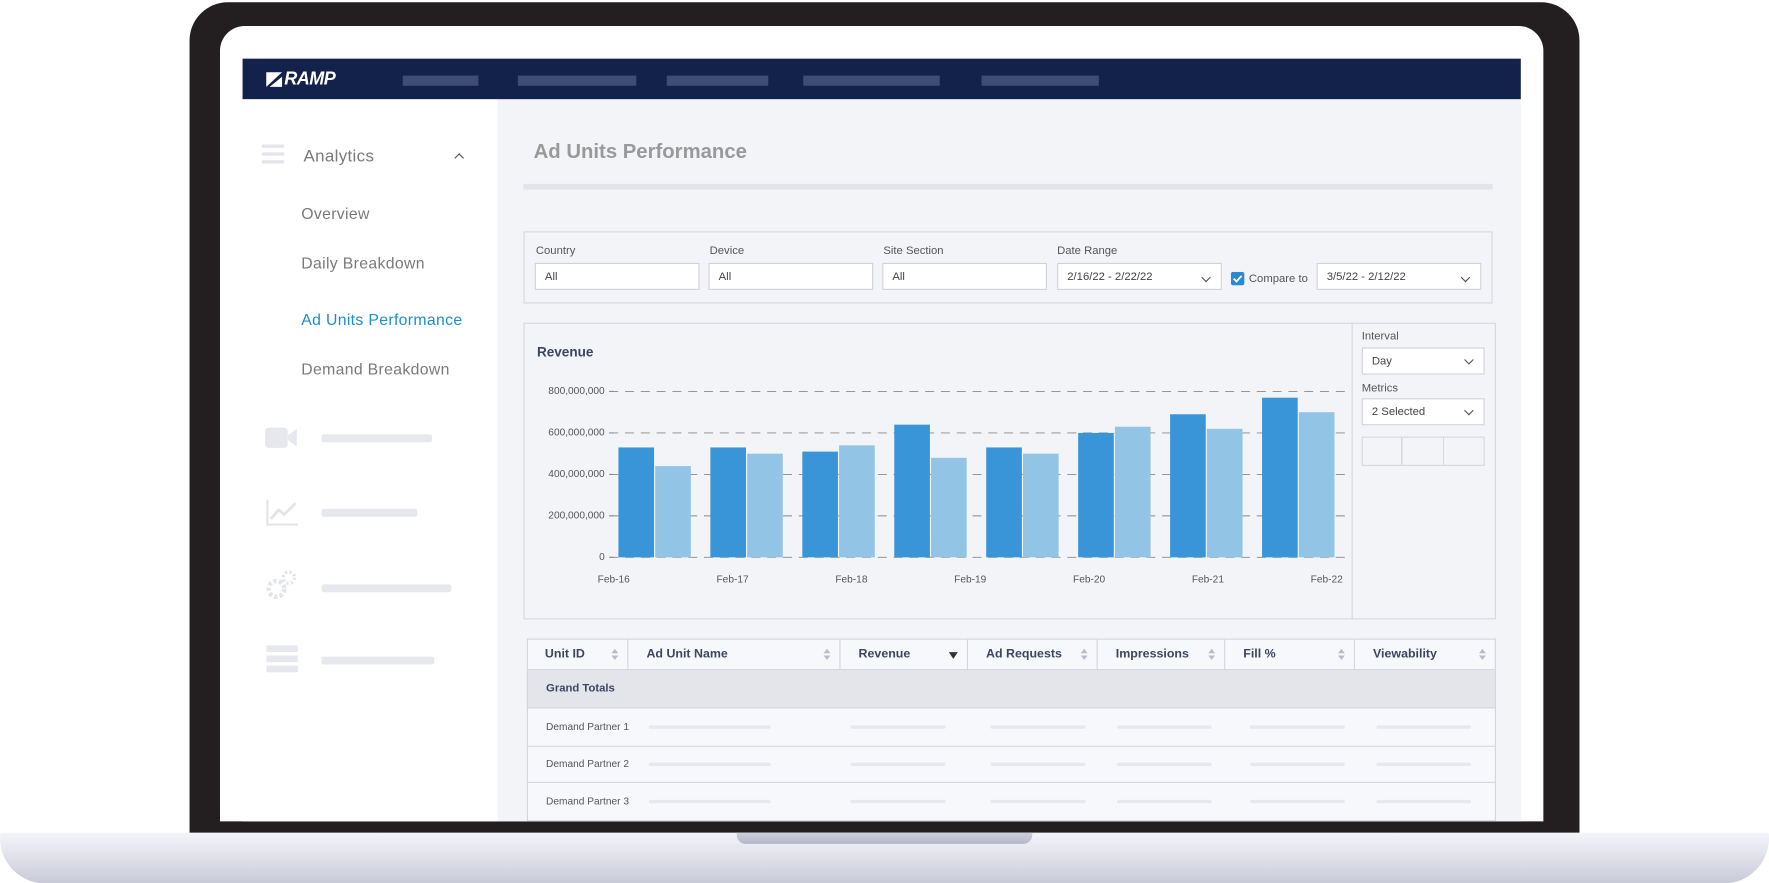 Image resolution: width=1769 pixels, height=883 pixels. What do you see at coordinates (791, 276) in the screenshot?
I see `device-select: All` at bounding box center [791, 276].